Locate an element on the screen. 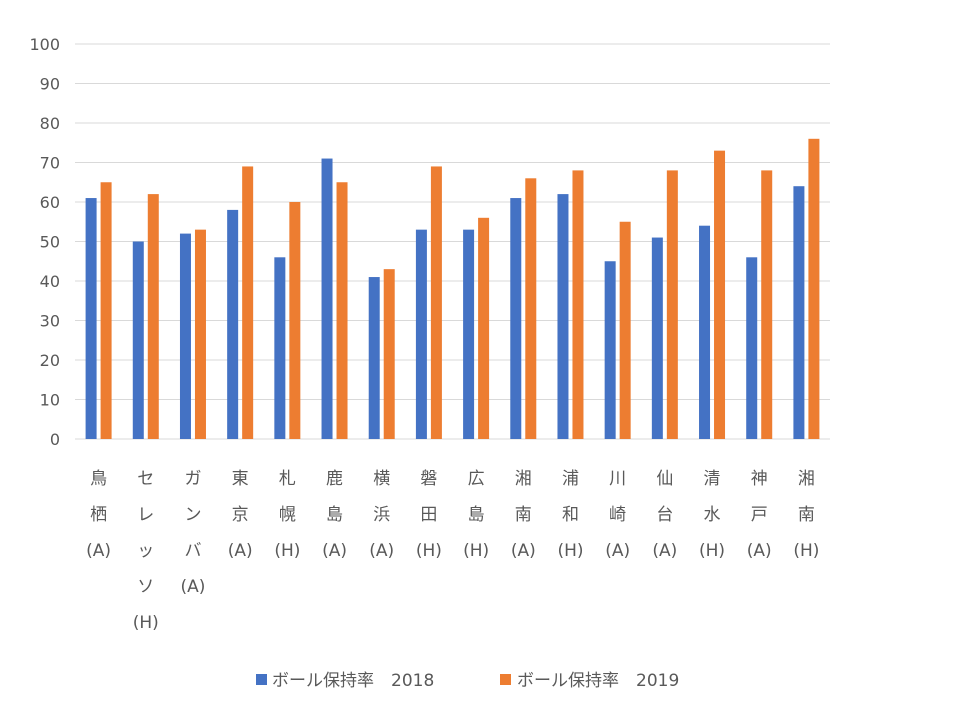 This screenshot has height=720, width=960. legend-label: ボール保持率 2019 is located at coordinates (598, 681).